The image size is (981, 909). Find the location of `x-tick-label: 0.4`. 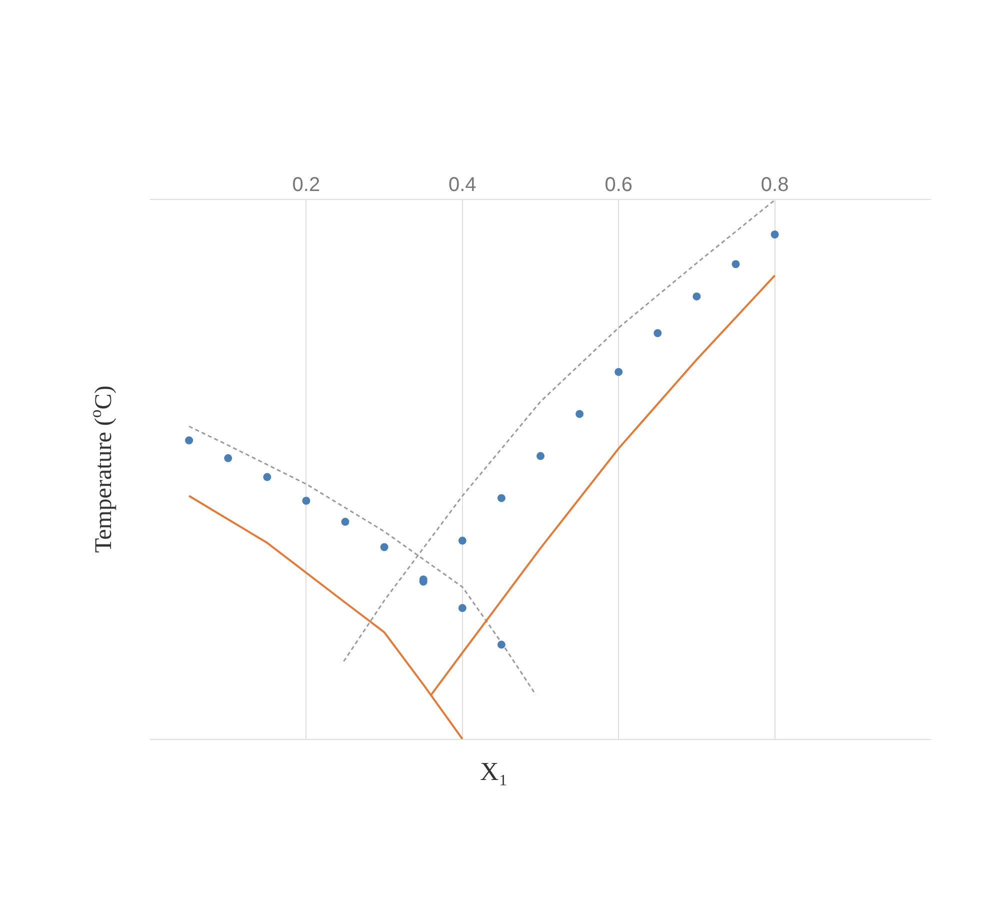

x-tick-label: 0.4 is located at coordinates (462, 185).